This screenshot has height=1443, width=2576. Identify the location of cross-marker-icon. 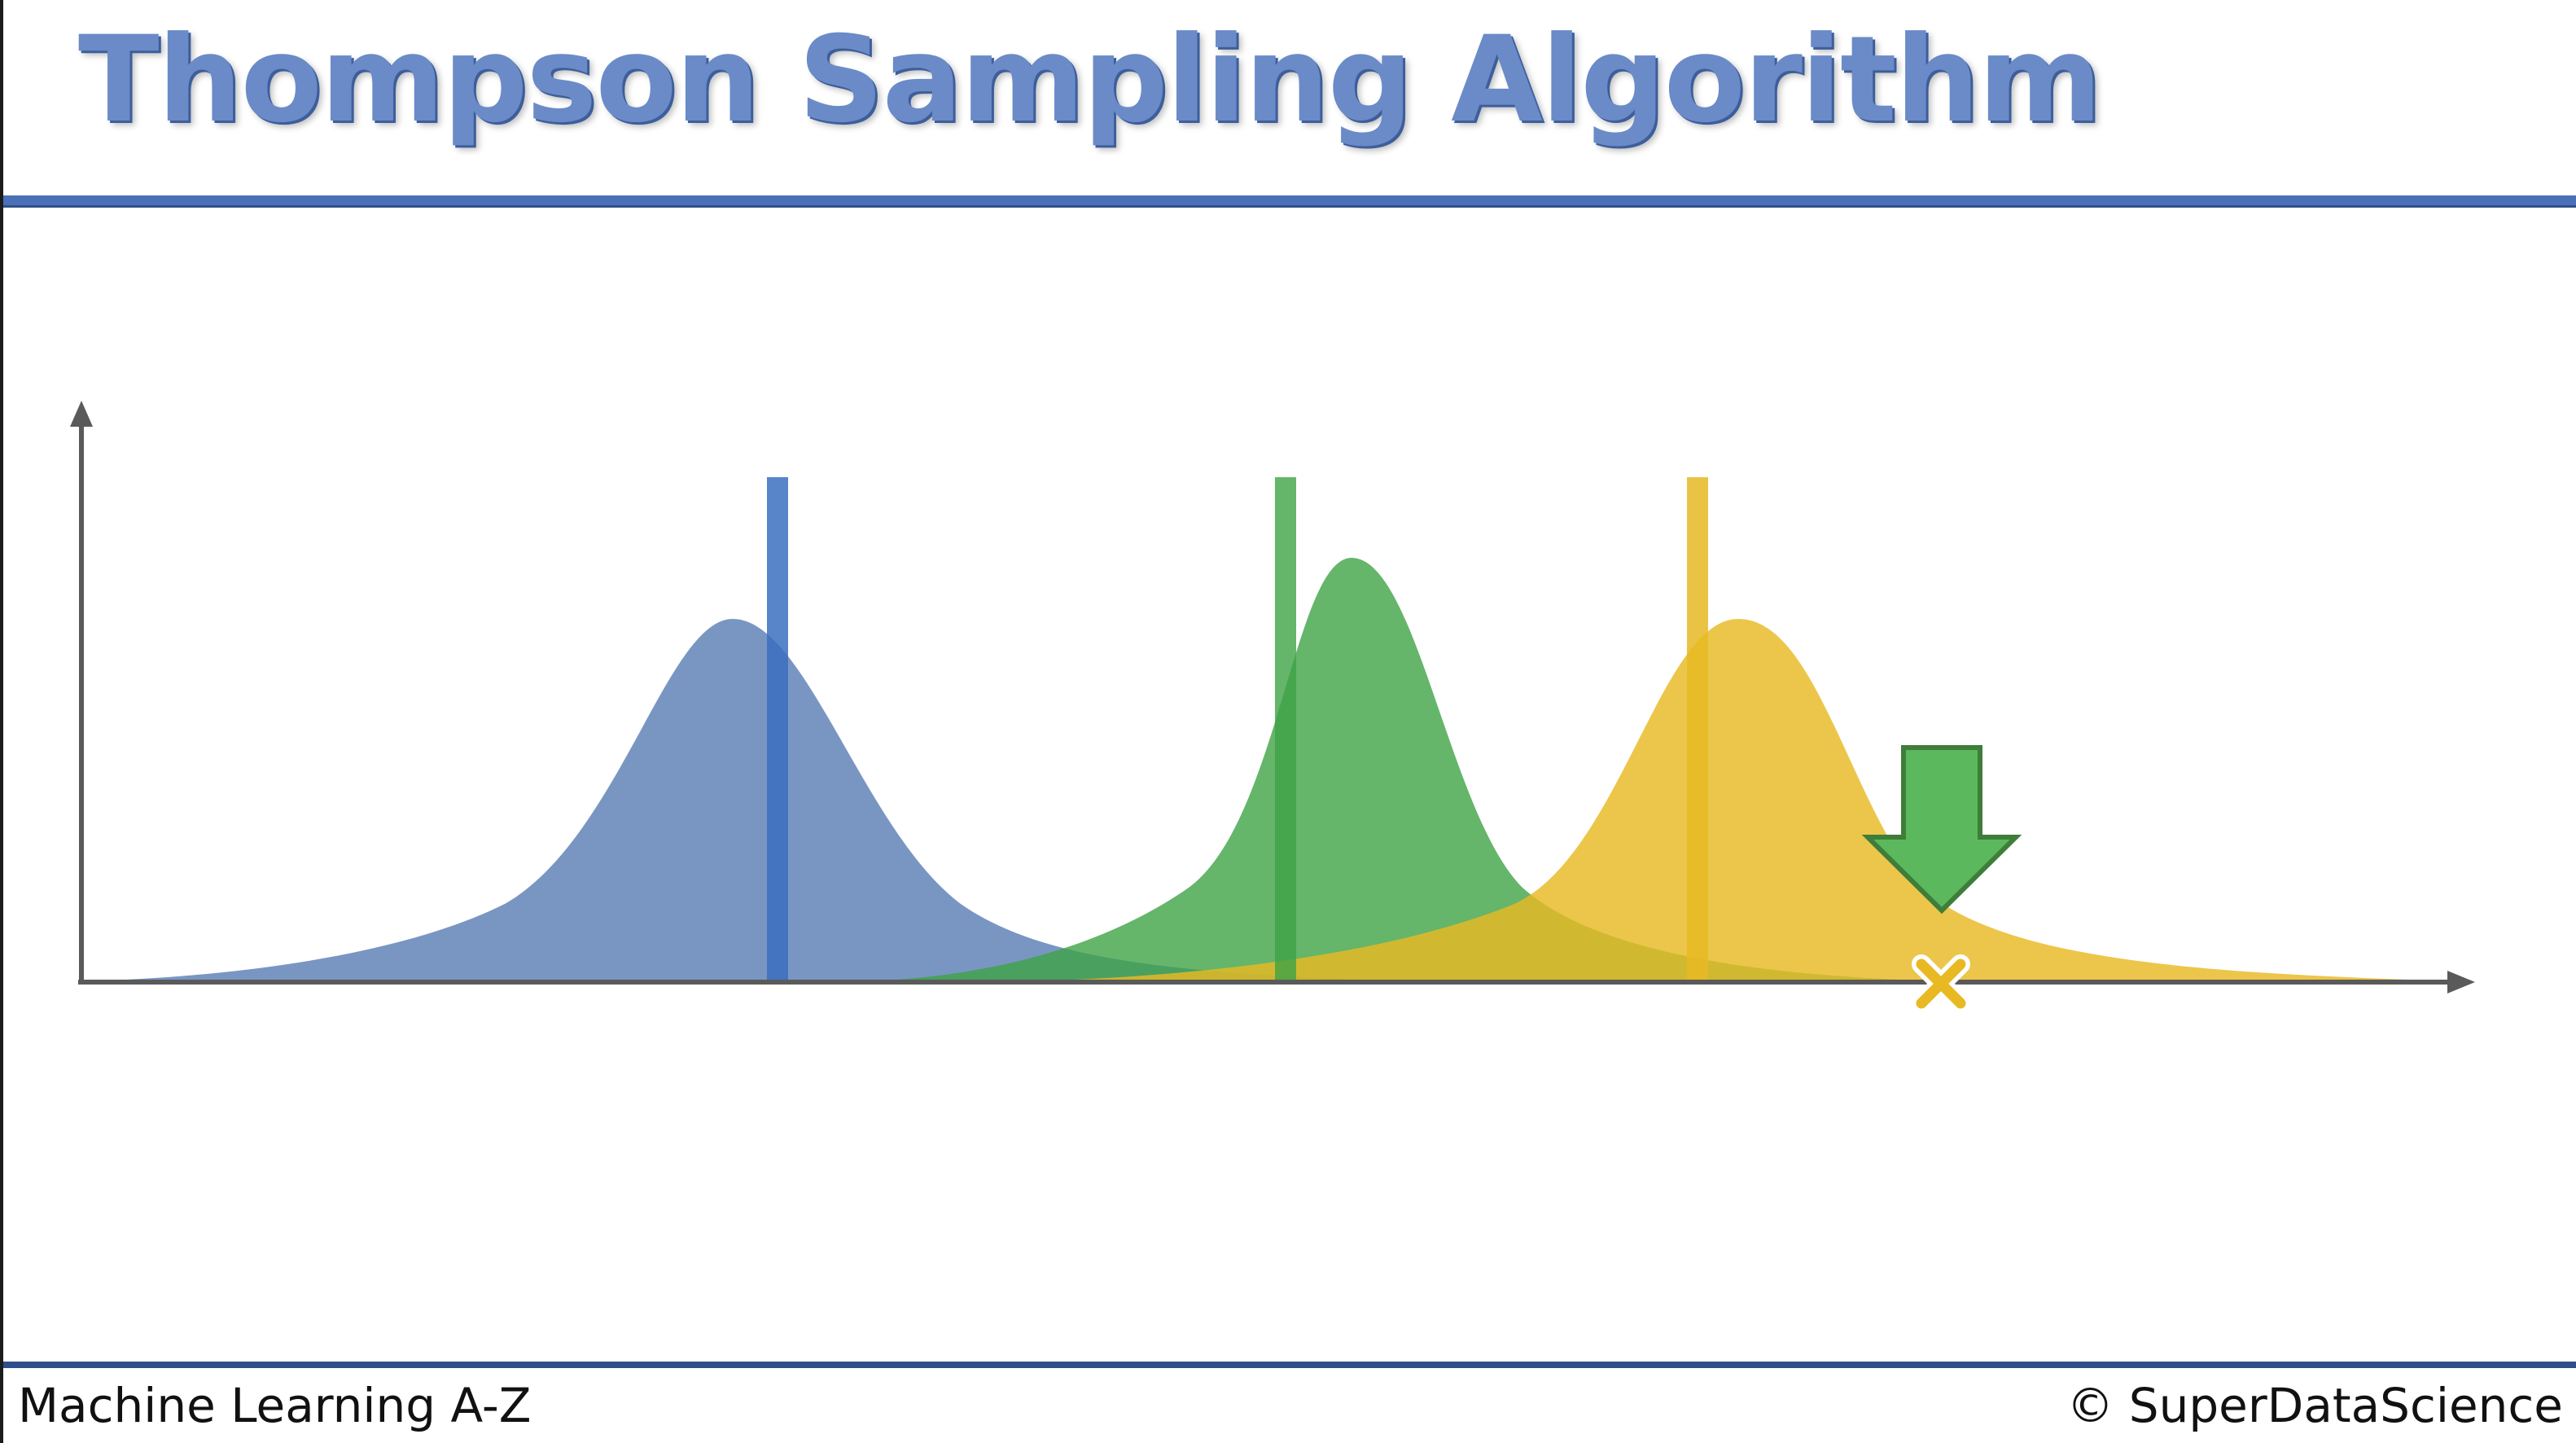
(1941, 983).